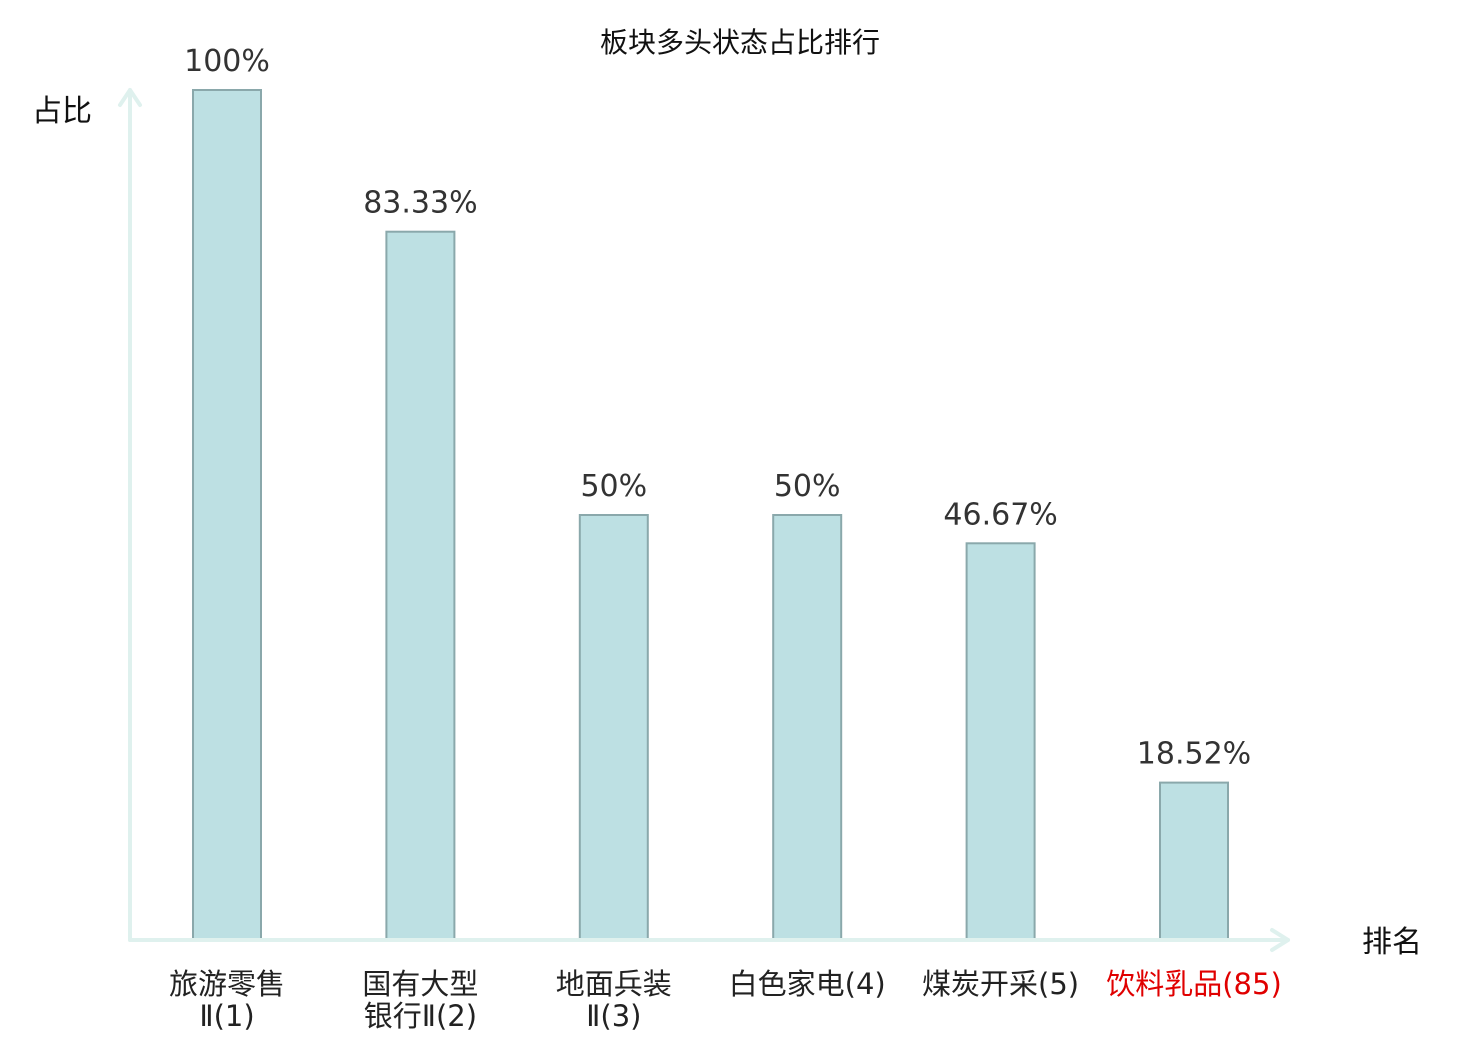 The image size is (1480, 1040). What do you see at coordinates (614, 984) in the screenshot?
I see `category-label-3-line-1: 地面兵装` at bounding box center [614, 984].